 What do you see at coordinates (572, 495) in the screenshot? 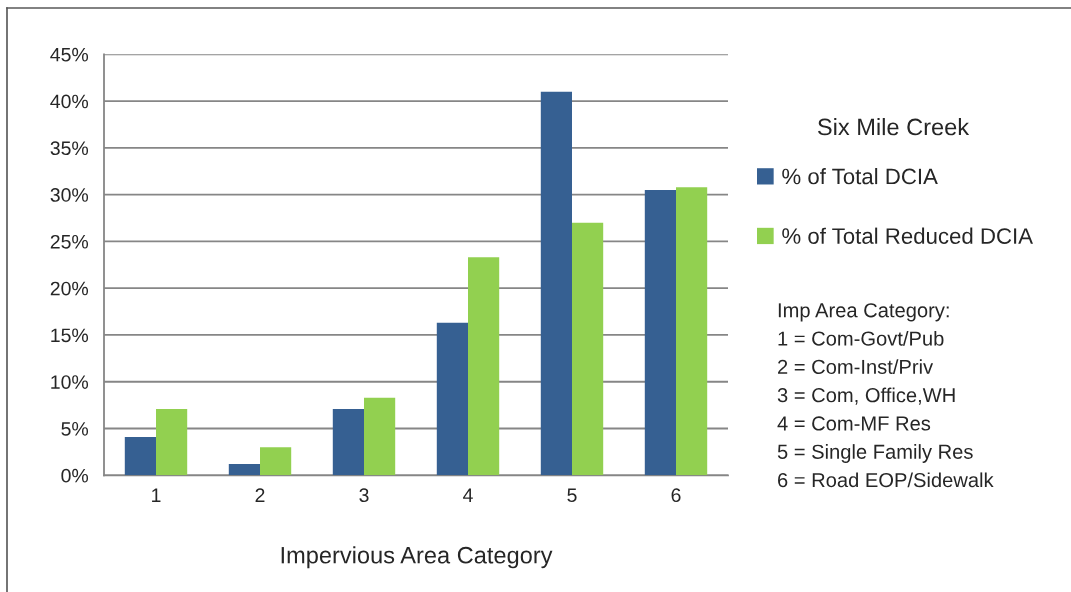
I see `x-tick-label: 5` at bounding box center [572, 495].